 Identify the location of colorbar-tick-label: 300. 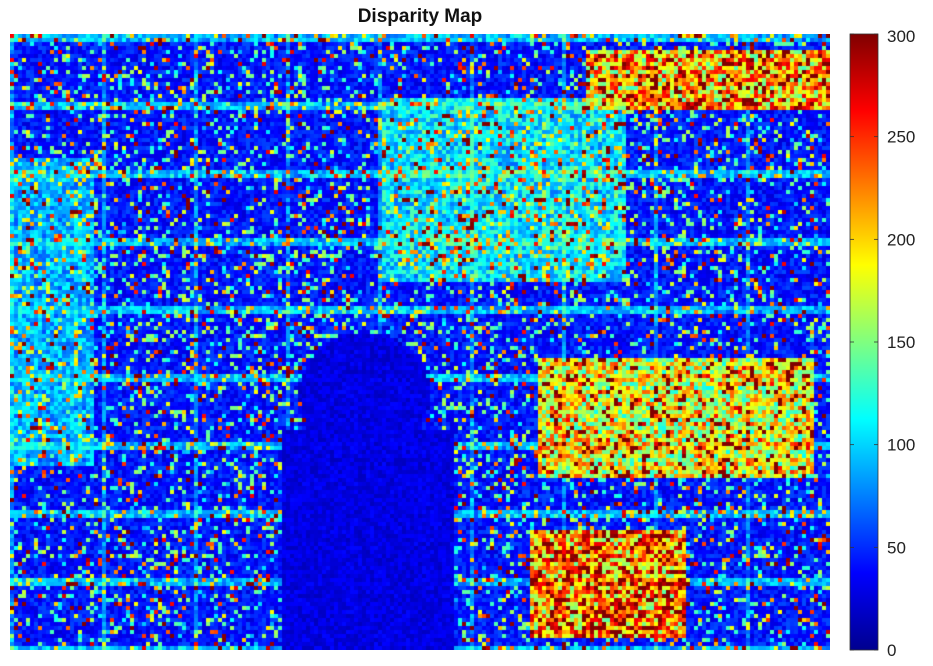
(901, 36).